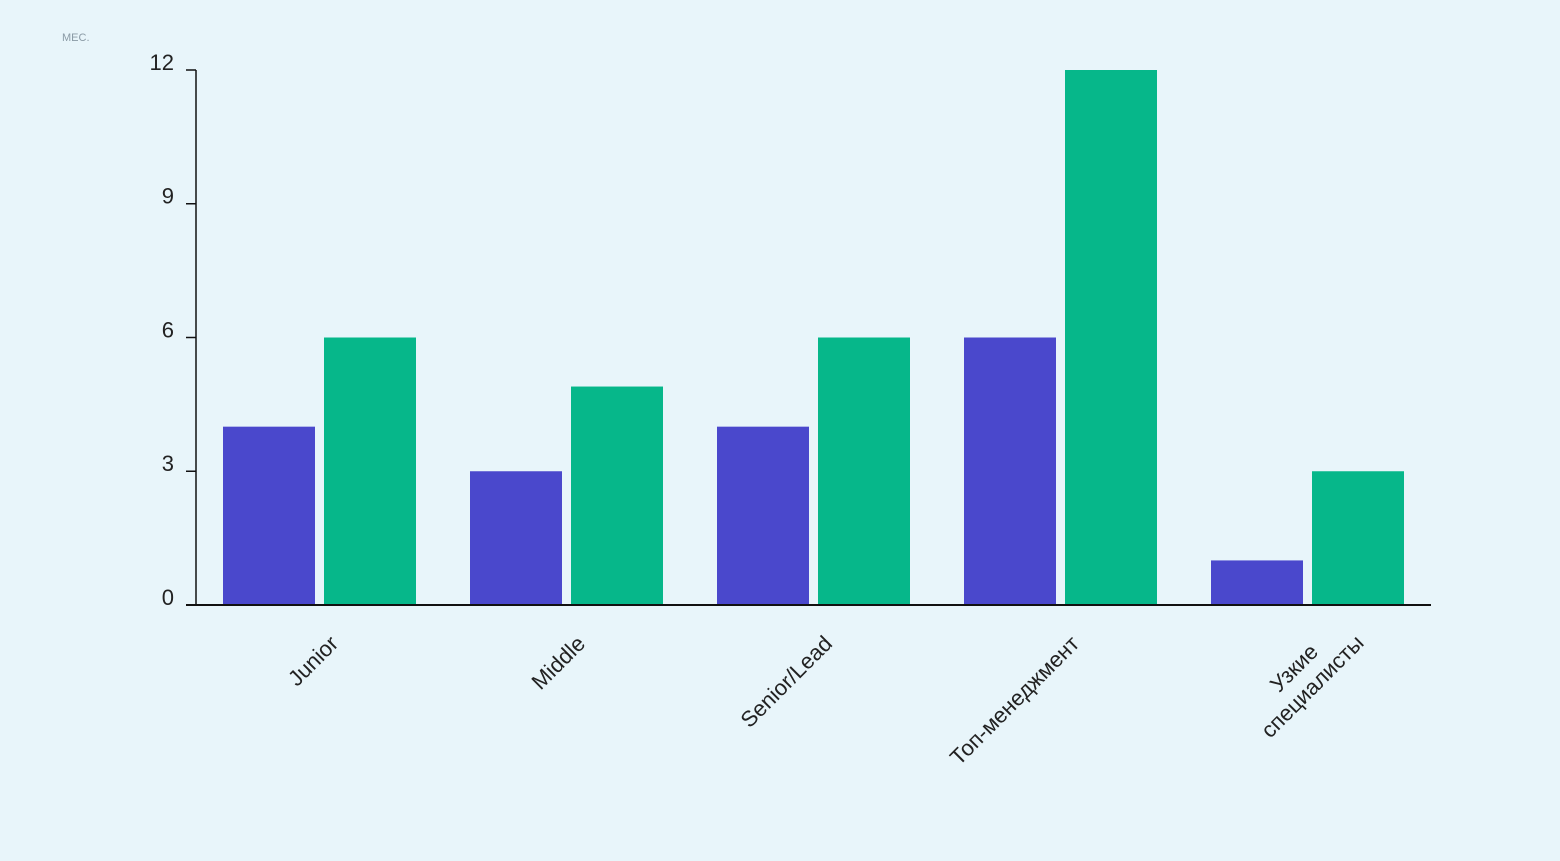 Image resolution: width=1560 pixels, height=861 pixels. What do you see at coordinates (559, 663) in the screenshot?
I see `x-tick-label: Middle` at bounding box center [559, 663].